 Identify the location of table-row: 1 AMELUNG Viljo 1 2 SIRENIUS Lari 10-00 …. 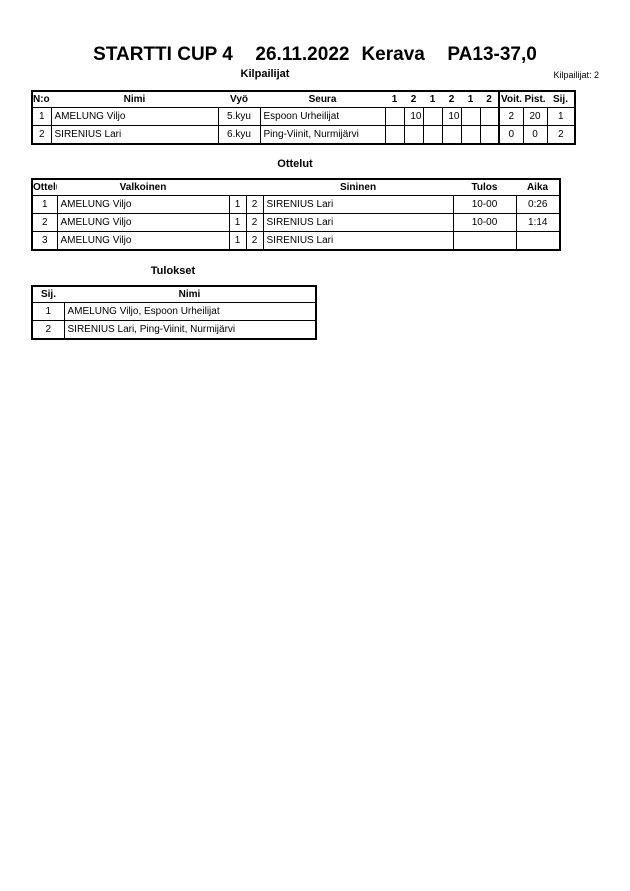
(296, 204).